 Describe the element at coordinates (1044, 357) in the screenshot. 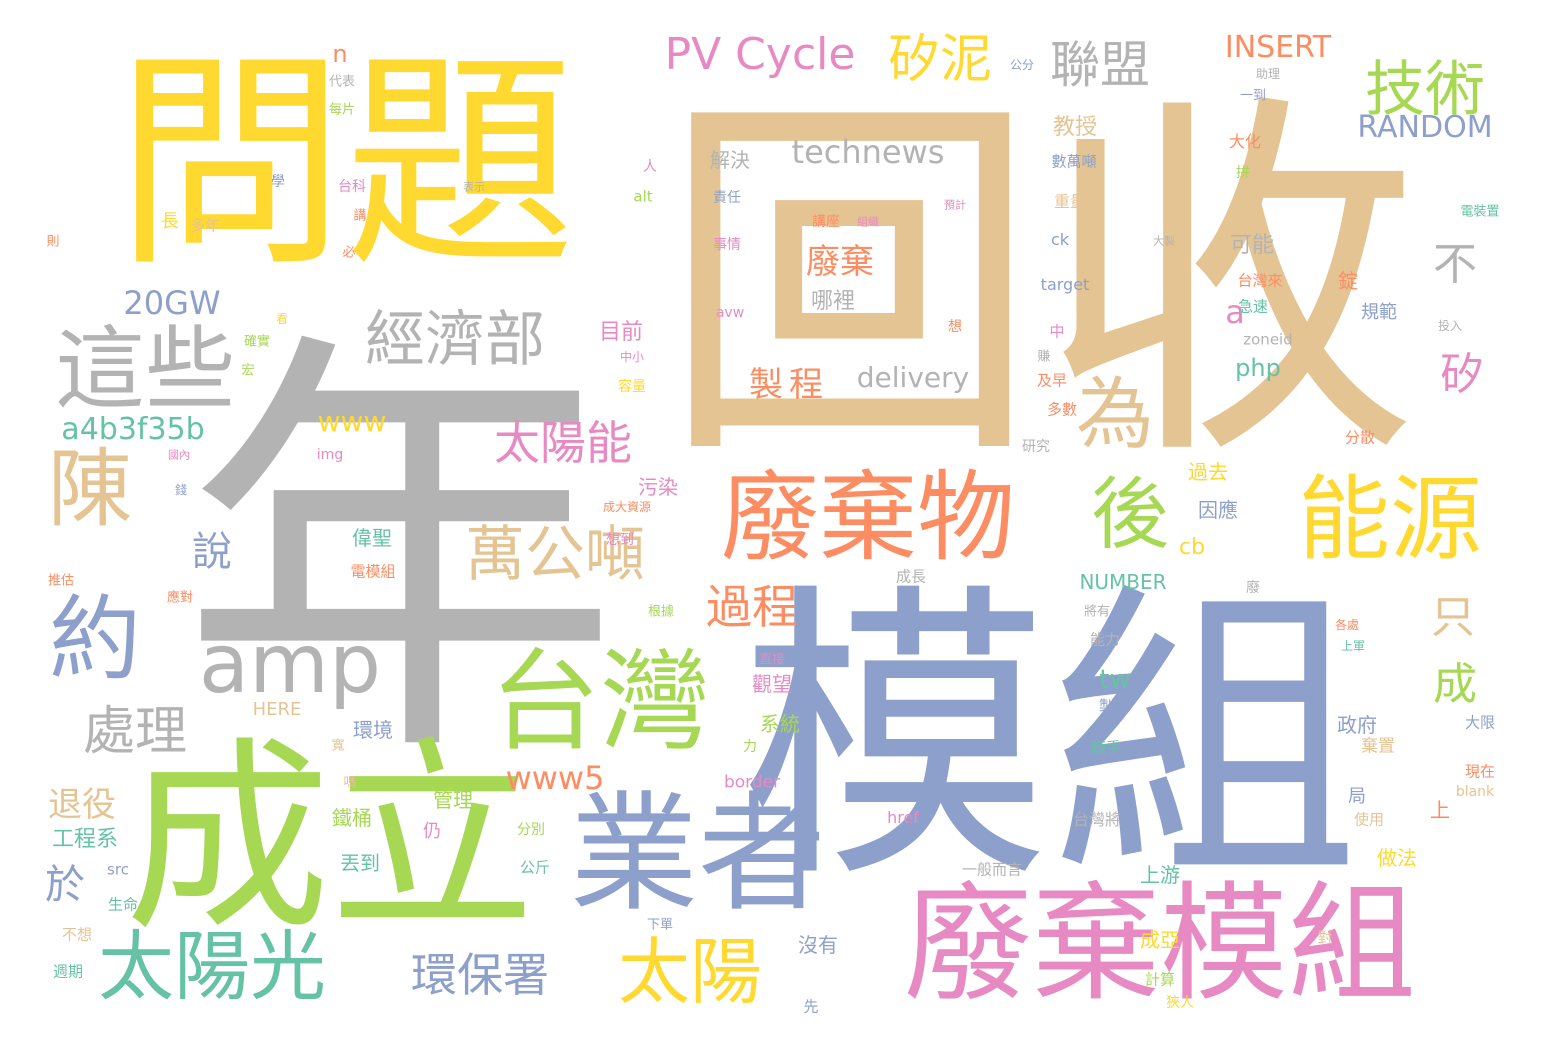

I see `word-159: 賺` at that location.